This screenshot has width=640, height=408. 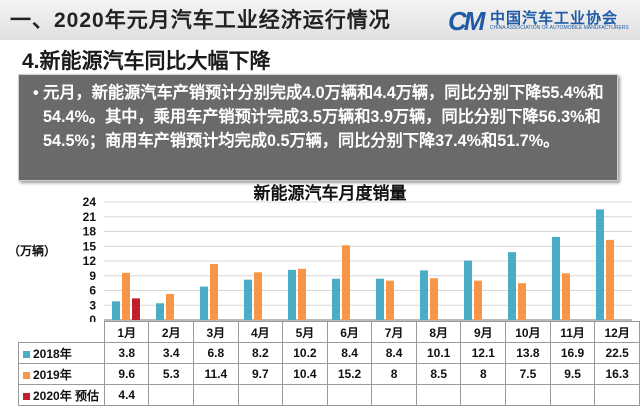 I want to click on data-label: 6.8, so click(x=215, y=353).